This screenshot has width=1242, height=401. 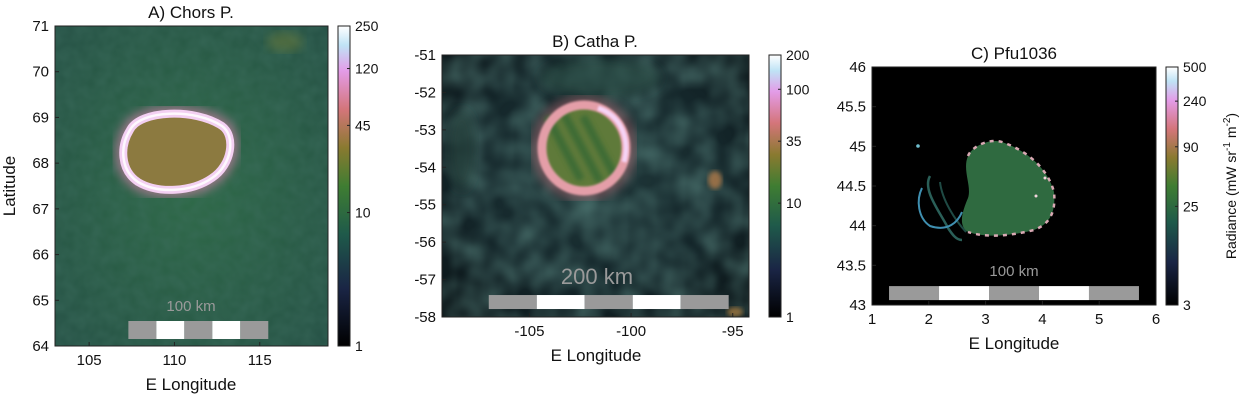 What do you see at coordinates (851, 107) in the screenshot?
I see `y-tick-label: 45.5` at bounding box center [851, 107].